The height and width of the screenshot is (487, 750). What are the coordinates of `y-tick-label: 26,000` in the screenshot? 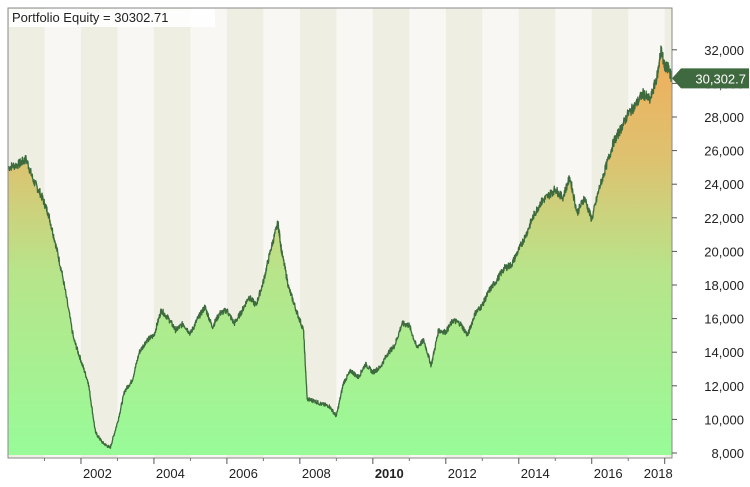 It's located at (724, 151).